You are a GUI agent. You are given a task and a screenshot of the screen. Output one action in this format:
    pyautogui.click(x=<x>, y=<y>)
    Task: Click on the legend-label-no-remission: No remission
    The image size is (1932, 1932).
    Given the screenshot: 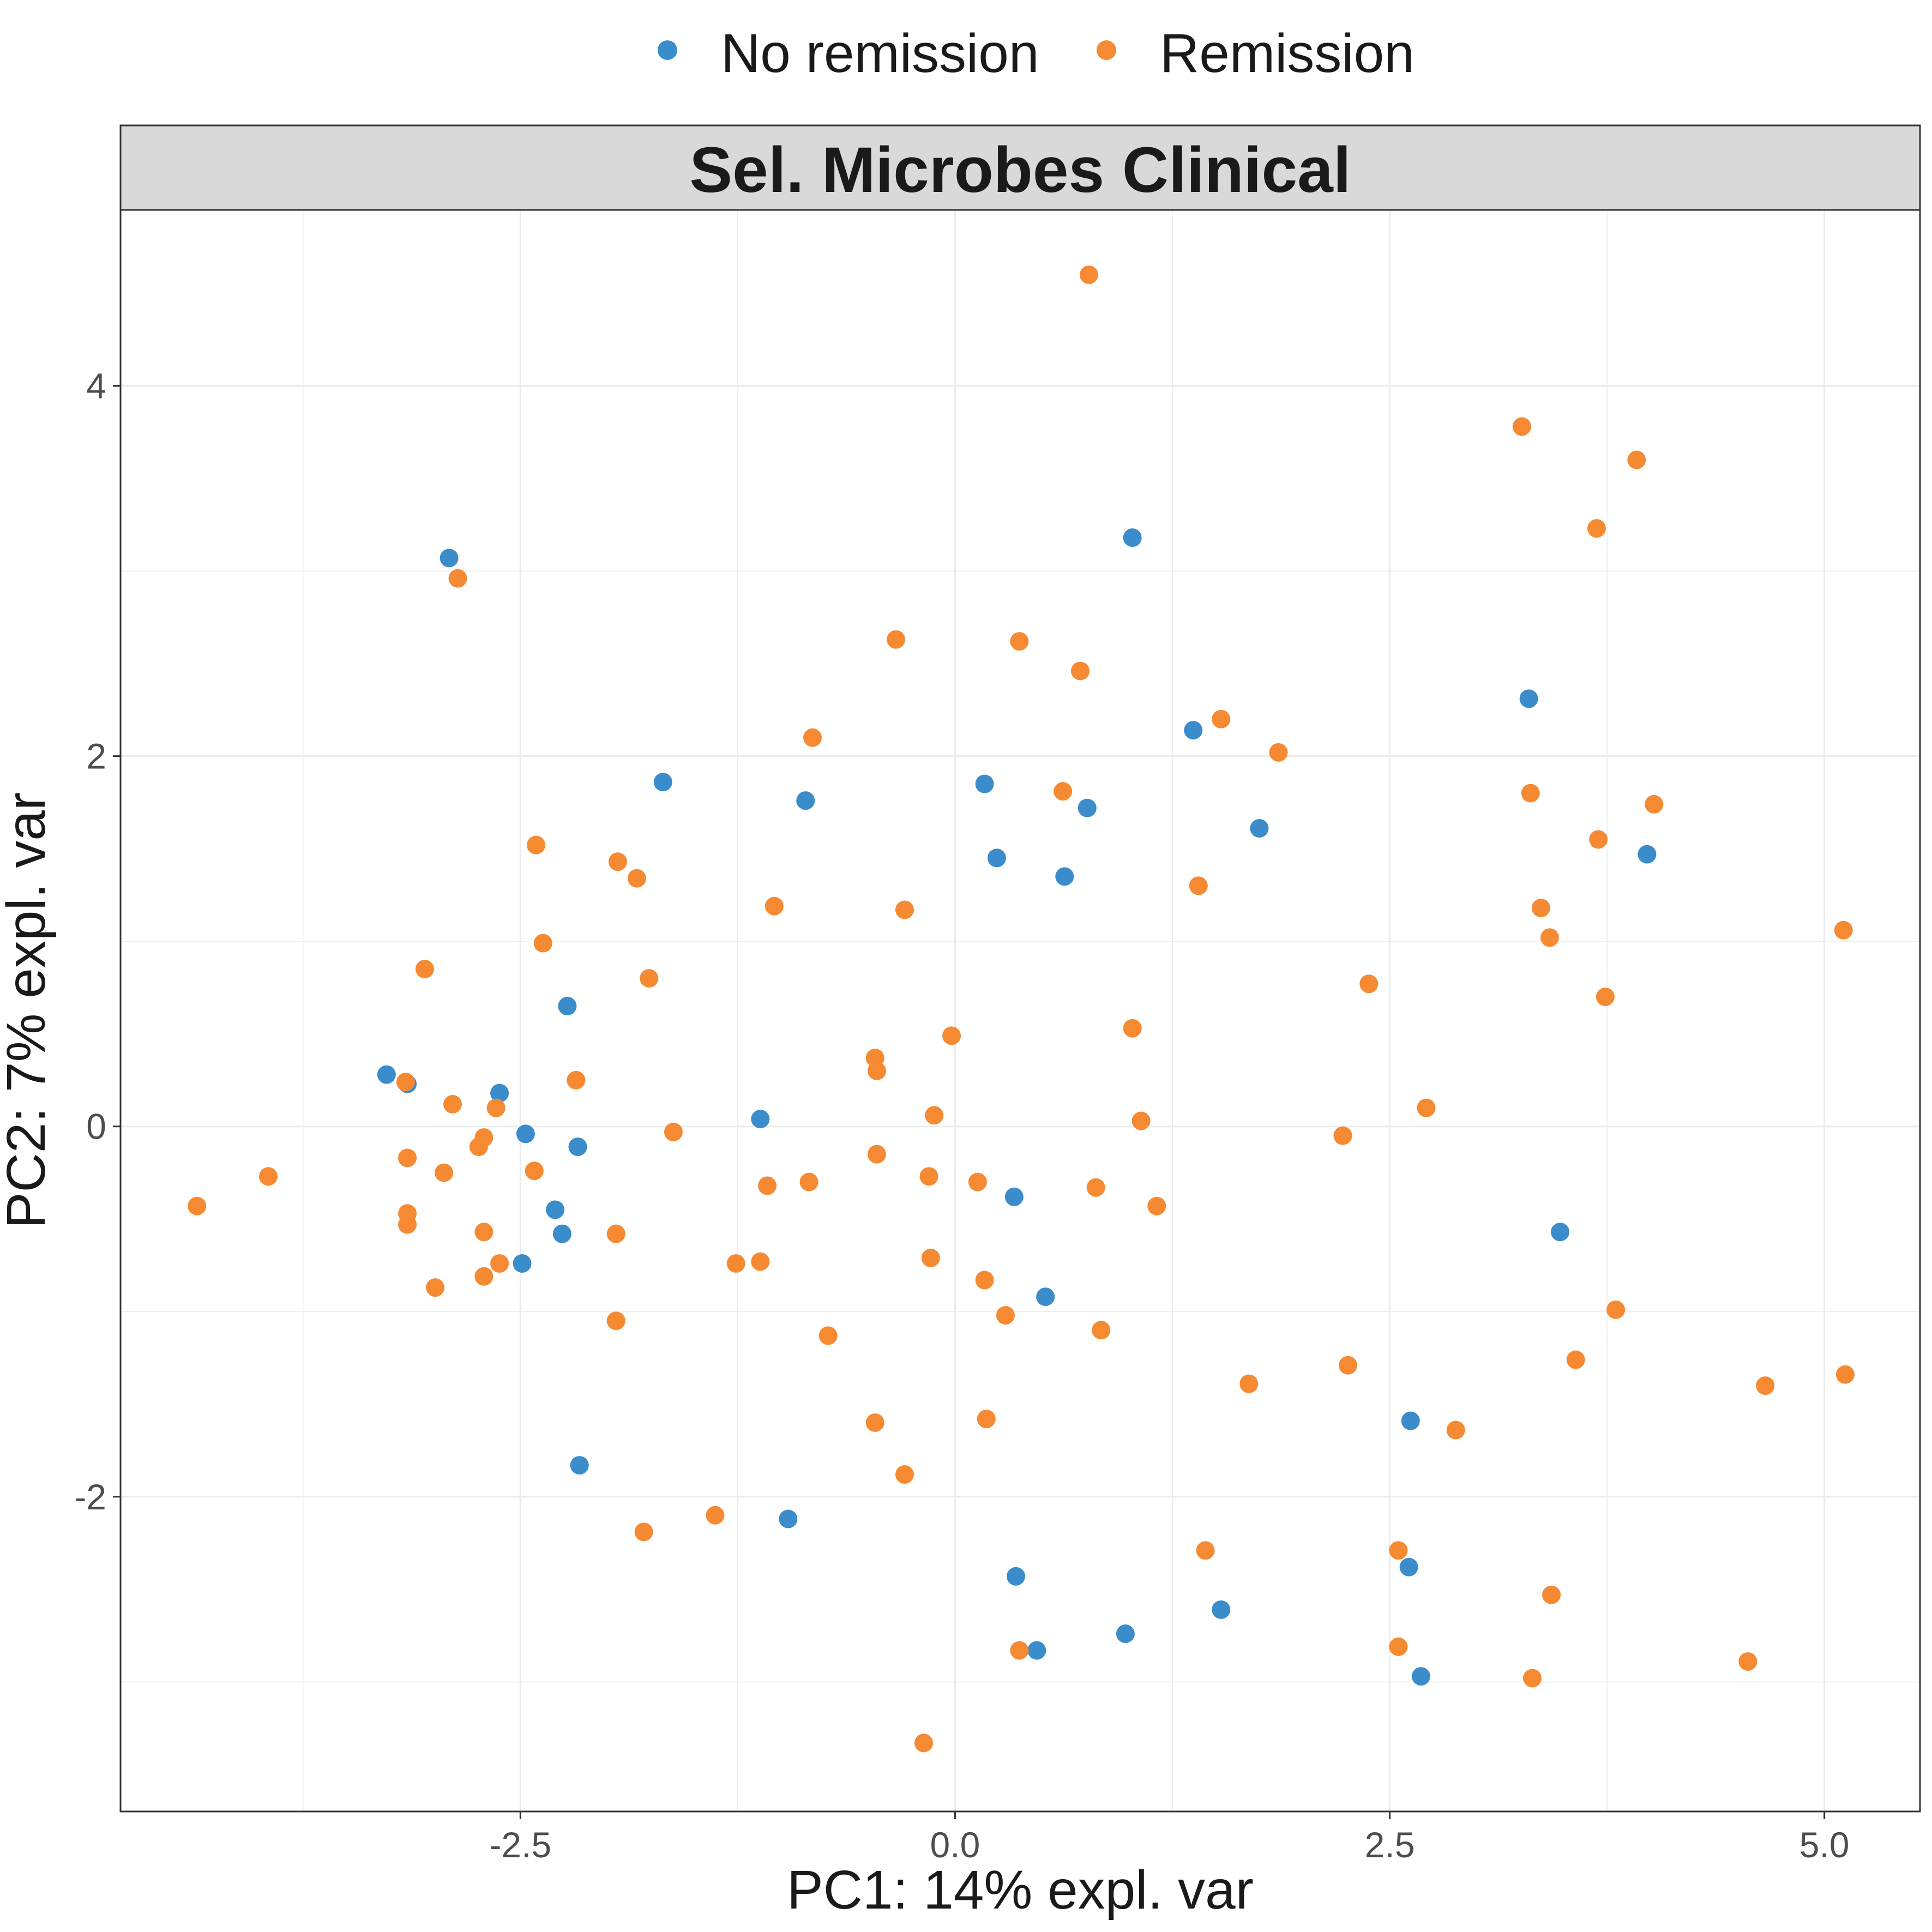 What is the action you would take?
    pyautogui.click(x=880, y=53)
    